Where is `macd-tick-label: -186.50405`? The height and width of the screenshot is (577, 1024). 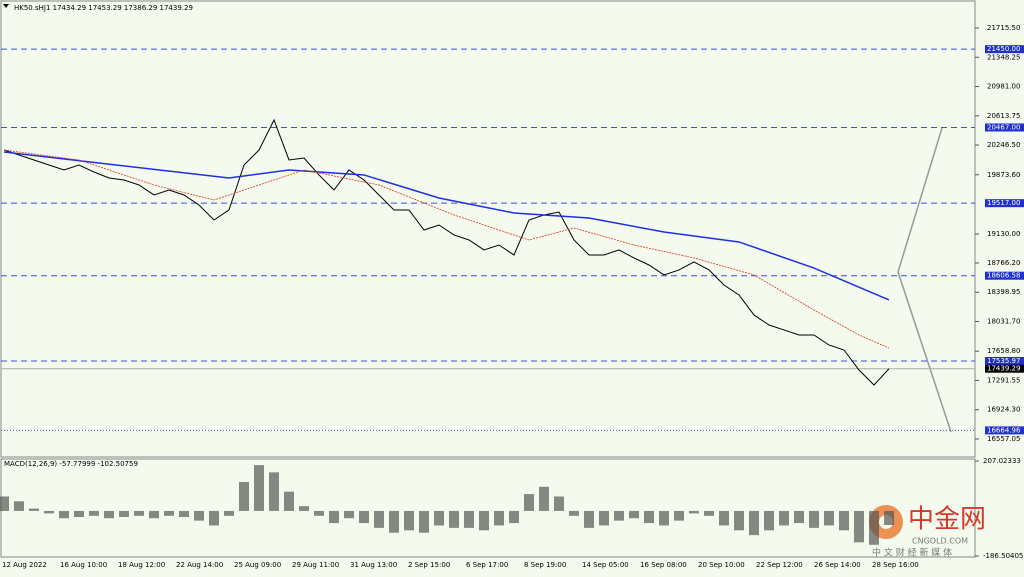 macd-tick-label: -186.50405 is located at coordinates (1003, 556).